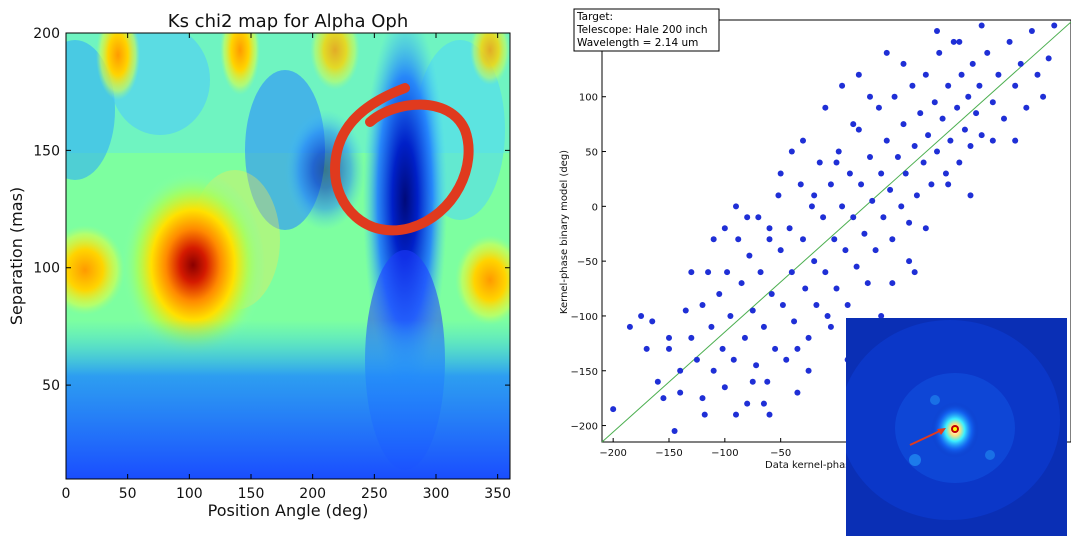 This screenshot has width=1071, height=536. What do you see at coordinates (591, 153) in the screenshot?
I see `scatter-y-tick-label: 50` at bounding box center [591, 153].